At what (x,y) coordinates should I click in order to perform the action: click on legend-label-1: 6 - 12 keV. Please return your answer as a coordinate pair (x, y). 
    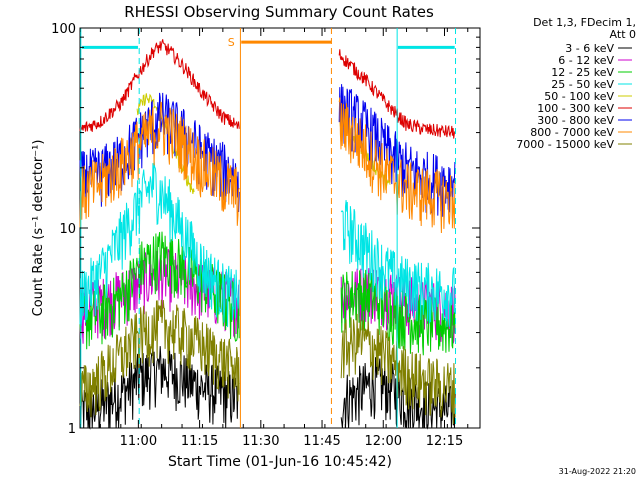
    Looking at the image, I should click on (586, 60).